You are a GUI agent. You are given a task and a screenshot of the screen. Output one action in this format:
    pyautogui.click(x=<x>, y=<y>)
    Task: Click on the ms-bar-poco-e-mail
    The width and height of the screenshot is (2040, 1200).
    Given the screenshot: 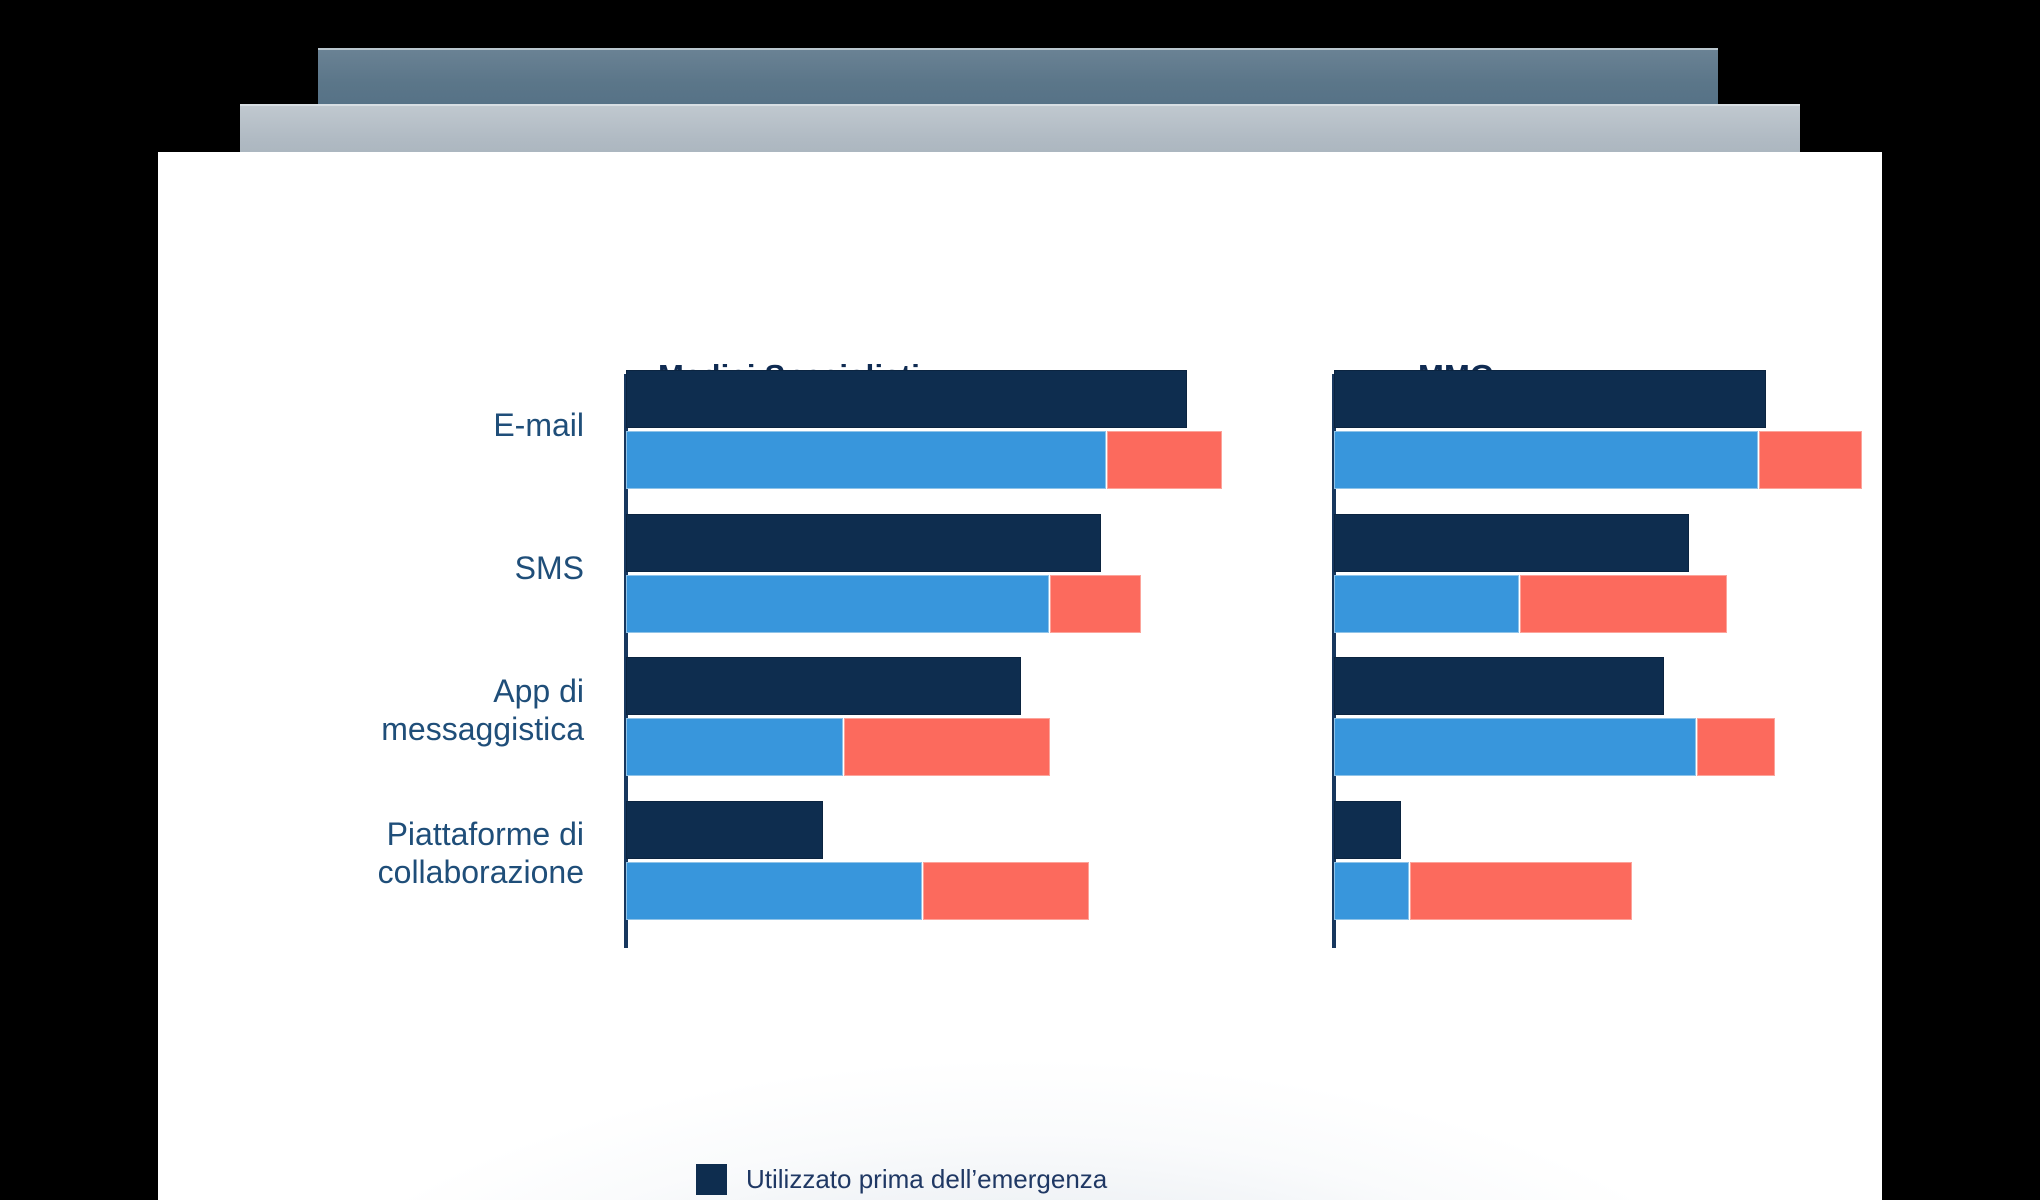 What is the action you would take?
    pyautogui.click(x=1164, y=460)
    